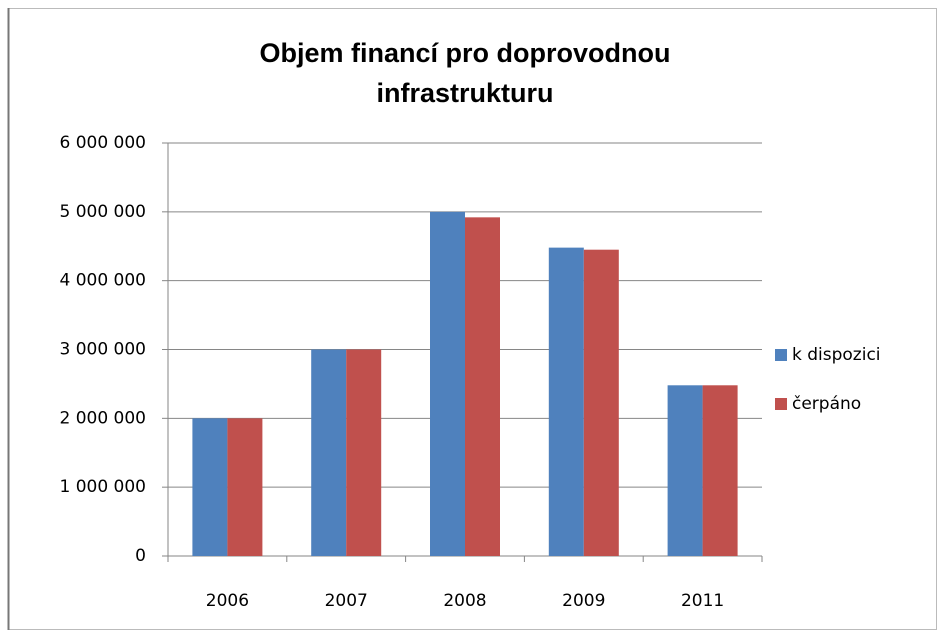 The width and height of the screenshot is (944, 637). What do you see at coordinates (102, 281) in the screenshot?
I see `y-tick-label: 4 000 000` at bounding box center [102, 281].